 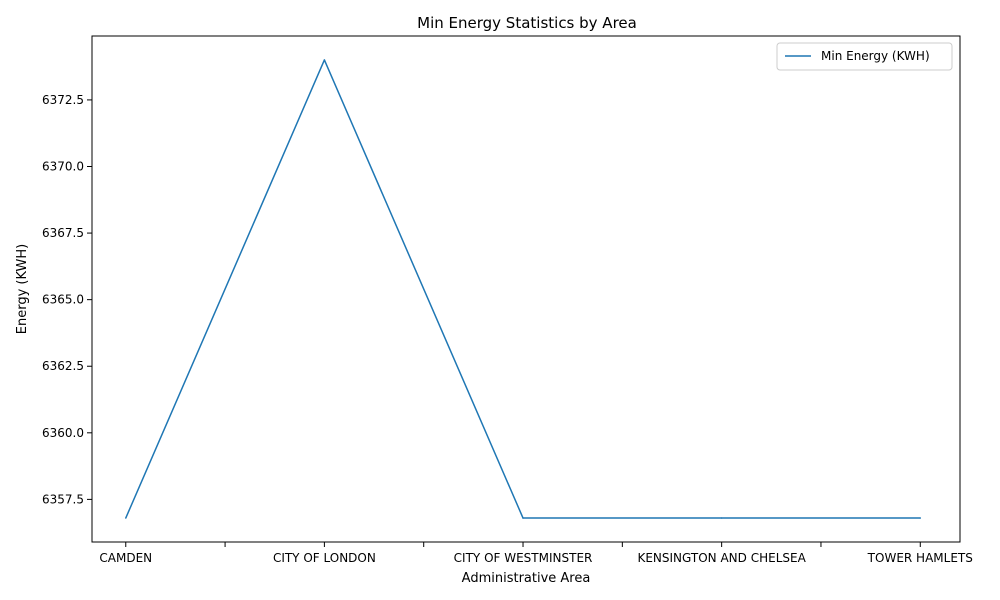 I want to click on x-tick-label: CAMDEN, so click(x=125, y=558).